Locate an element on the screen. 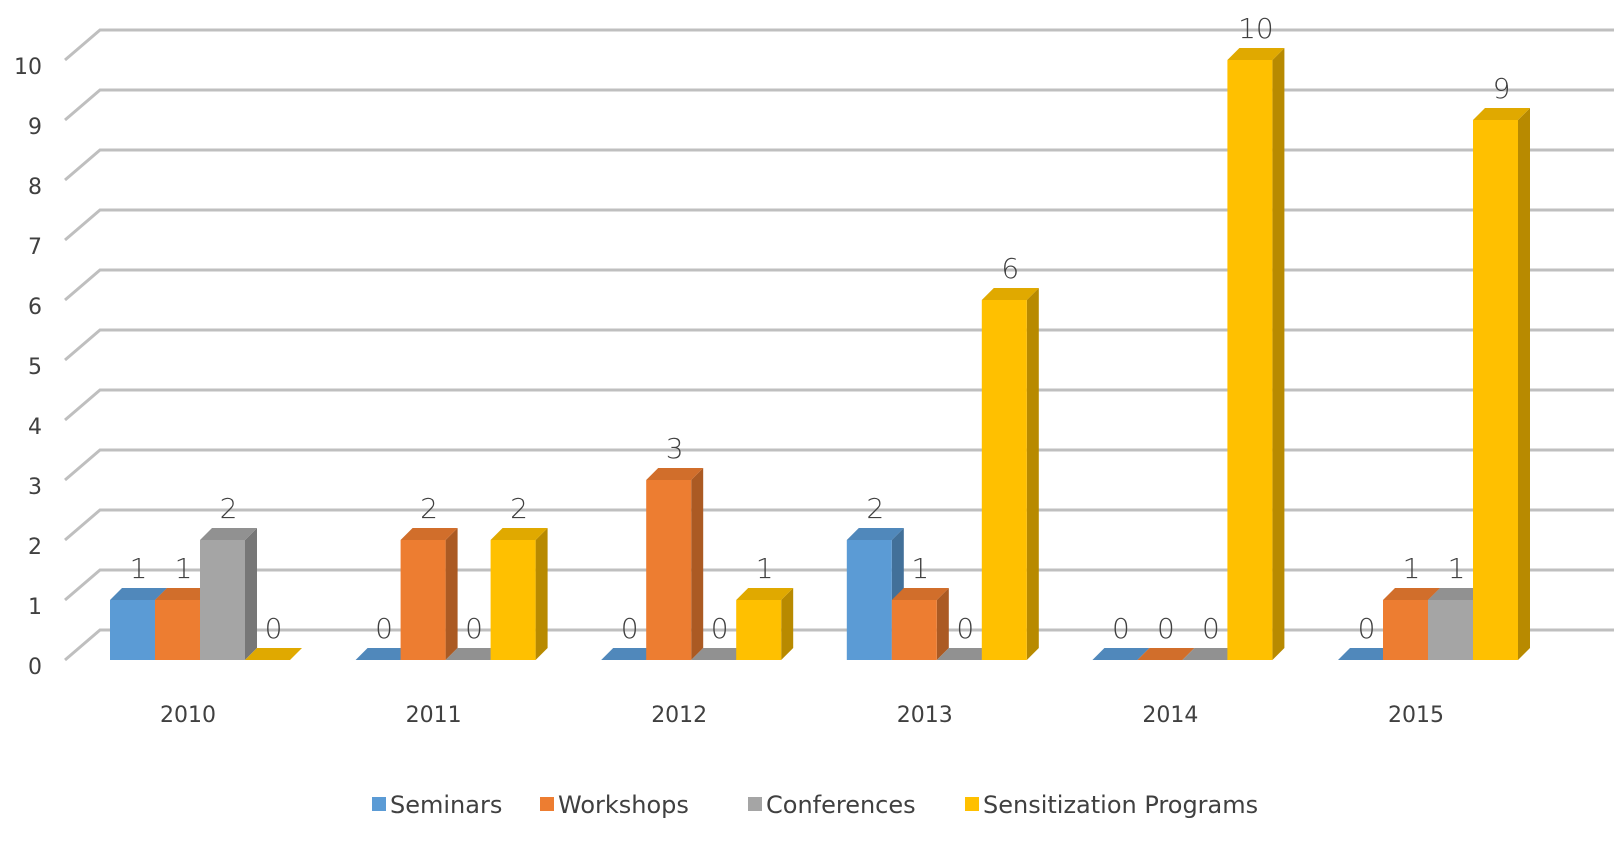 Image resolution: width=1614 pixels, height=845 pixels. y-tick-label: 2 is located at coordinates (35, 547).